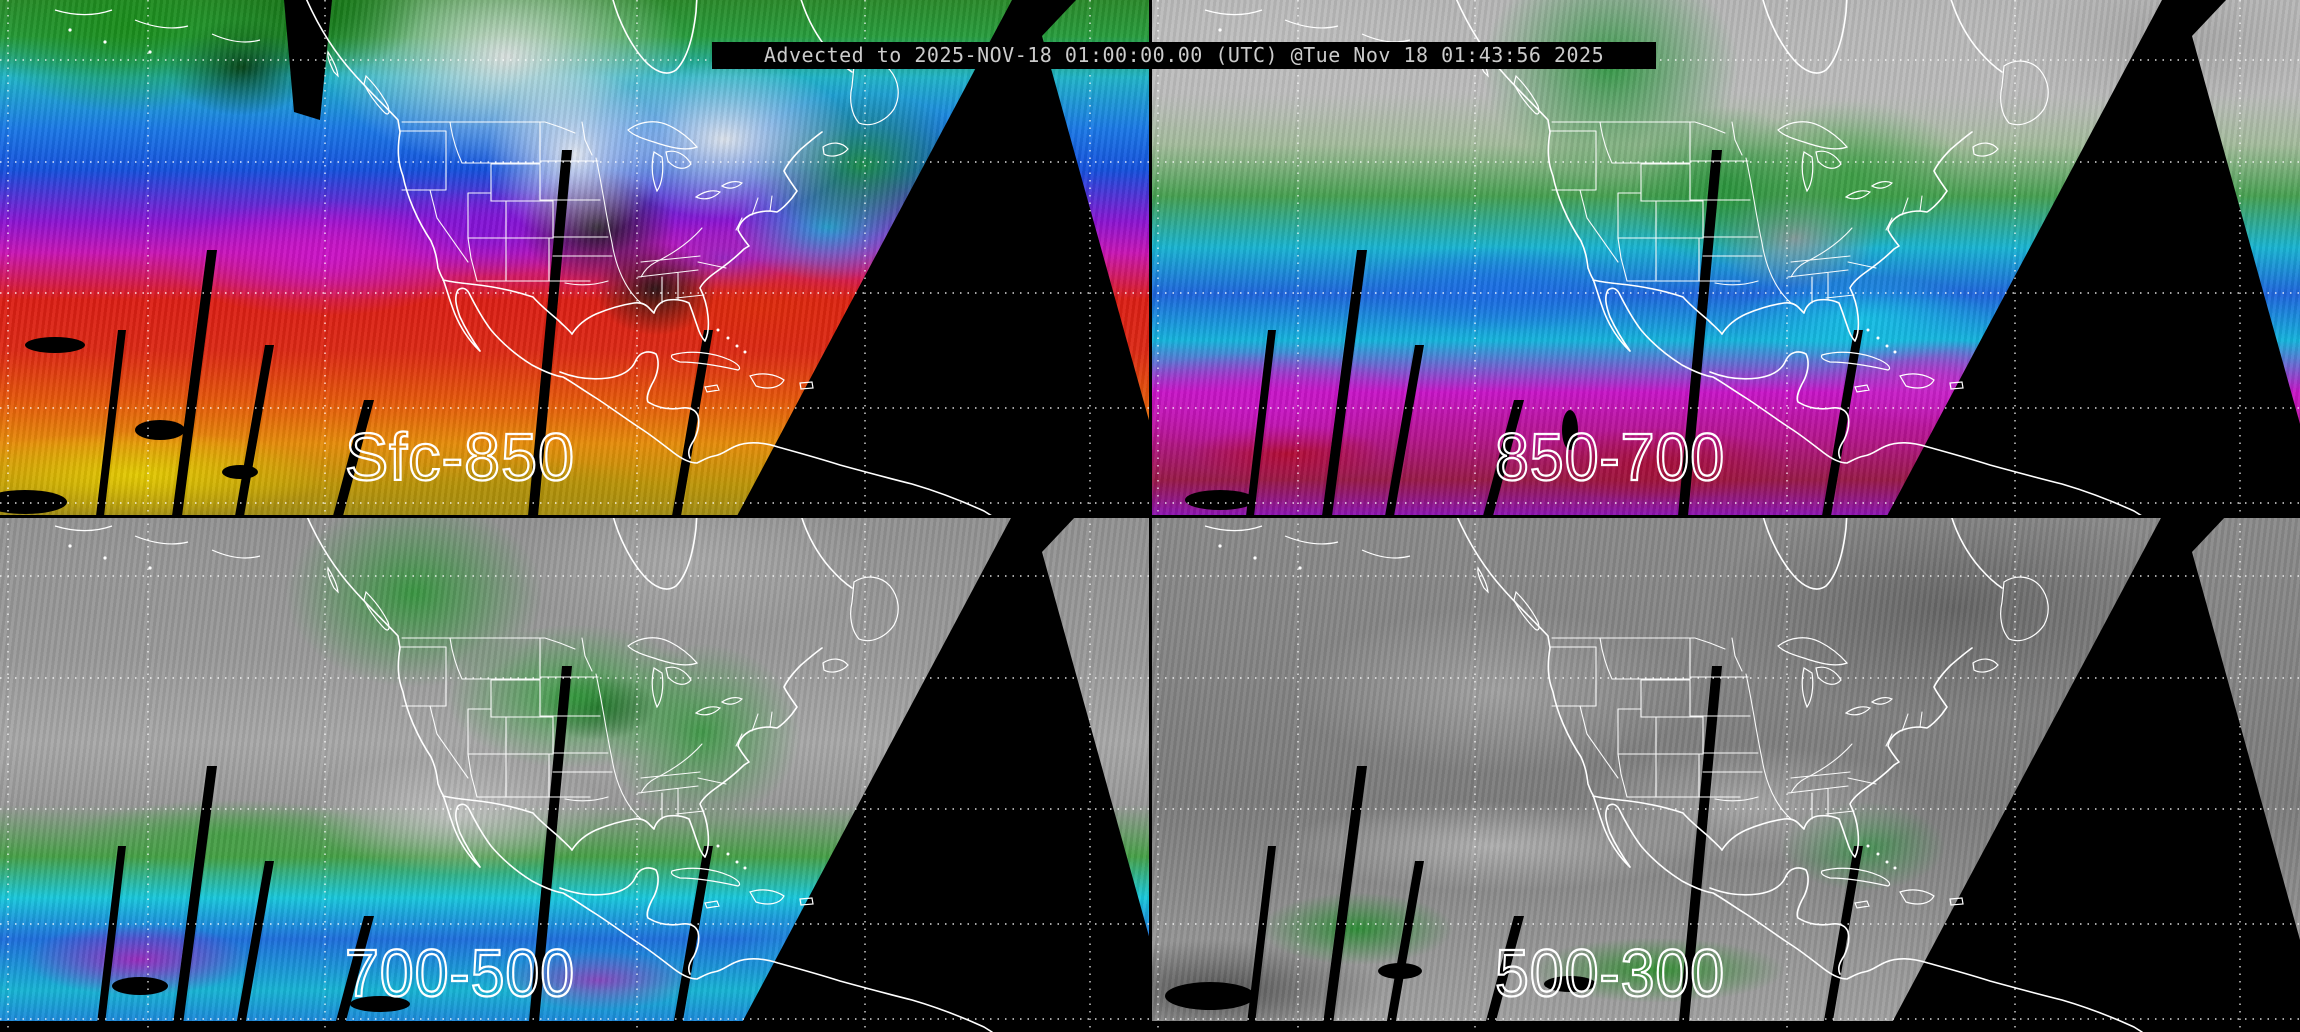 This screenshot has width=2300, height=1032. I want to click on panel-label-500-300: 500-300, so click(1610, 973).